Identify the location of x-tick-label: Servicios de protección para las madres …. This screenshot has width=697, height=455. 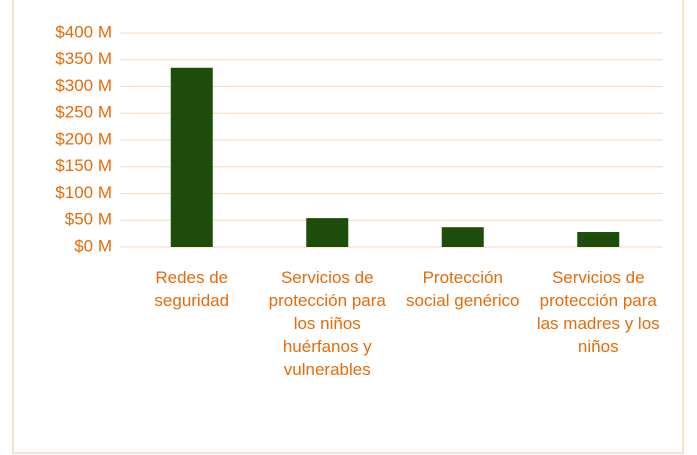
(598, 312).